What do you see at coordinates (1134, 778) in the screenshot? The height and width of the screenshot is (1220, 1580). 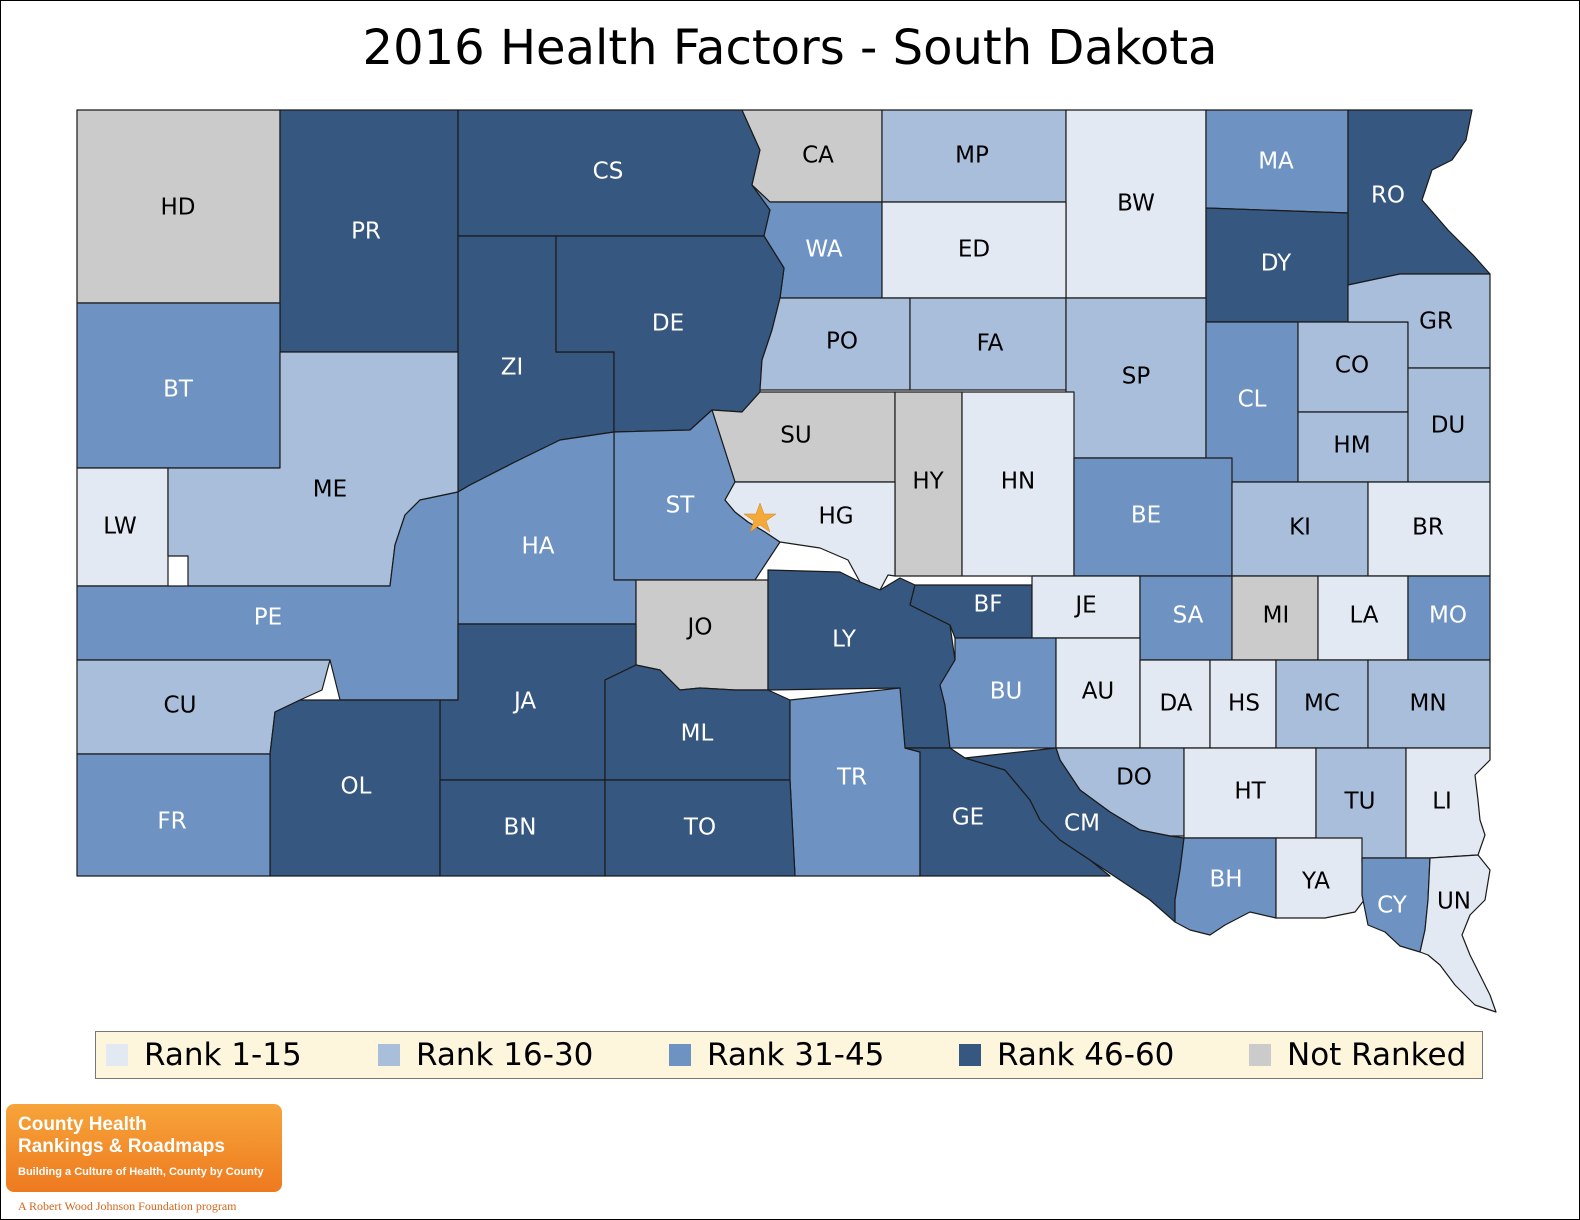 I see `county-label-do: DO` at bounding box center [1134, 778].